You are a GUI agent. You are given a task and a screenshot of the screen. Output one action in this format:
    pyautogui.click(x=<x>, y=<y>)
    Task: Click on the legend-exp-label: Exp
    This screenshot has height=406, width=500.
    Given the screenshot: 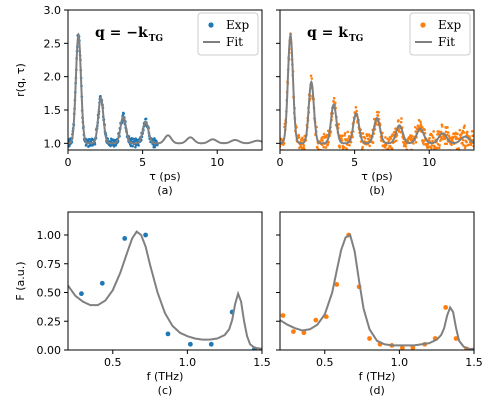 What is the action you would take?
    pyautogui.click(x=238, y=25)
    